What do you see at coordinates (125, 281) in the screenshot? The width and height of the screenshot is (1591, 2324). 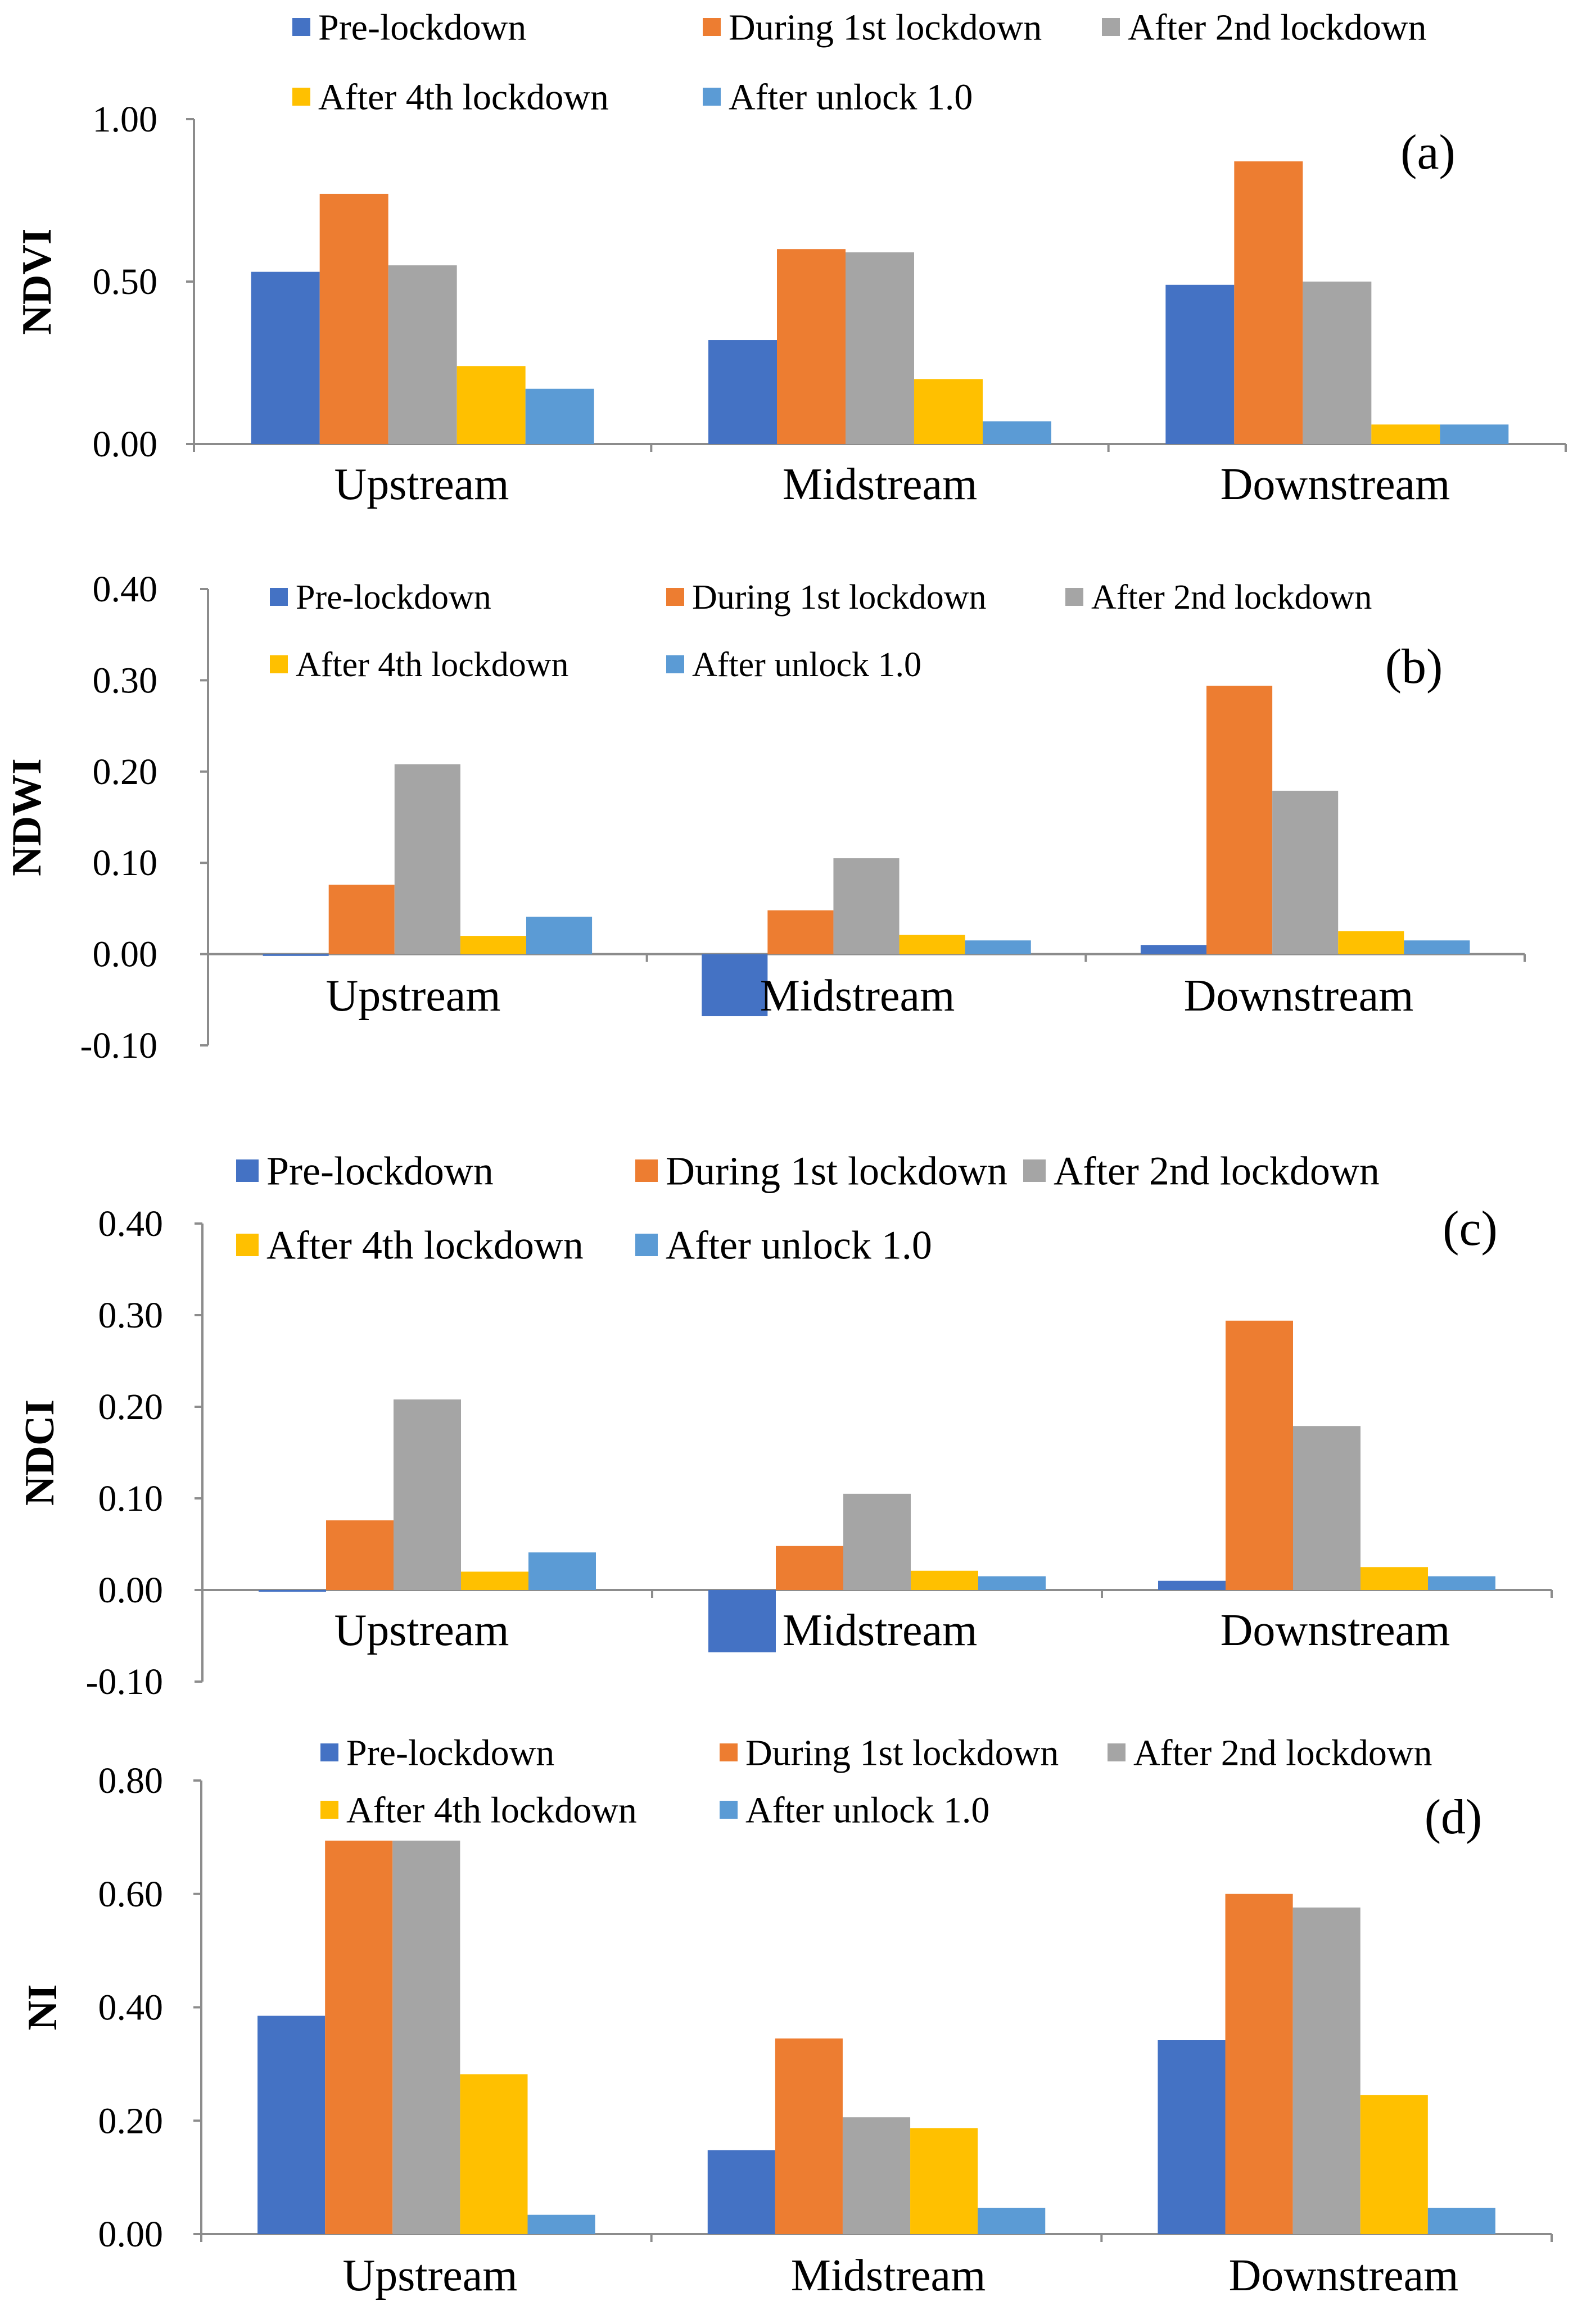 I see `y-tick-label: 0.50` at bounding box center [125, 281].